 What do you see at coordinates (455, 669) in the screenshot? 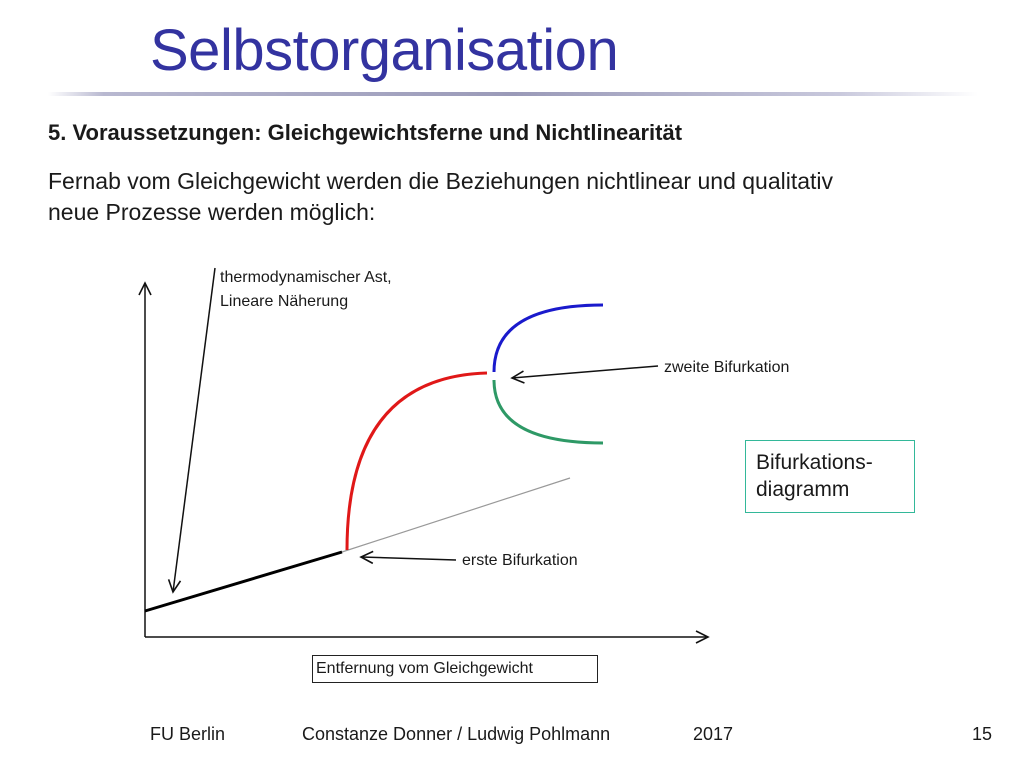
I see `x-axis-label: Entfernung vom Gleichgewicht` at bounding box center [455, 669].